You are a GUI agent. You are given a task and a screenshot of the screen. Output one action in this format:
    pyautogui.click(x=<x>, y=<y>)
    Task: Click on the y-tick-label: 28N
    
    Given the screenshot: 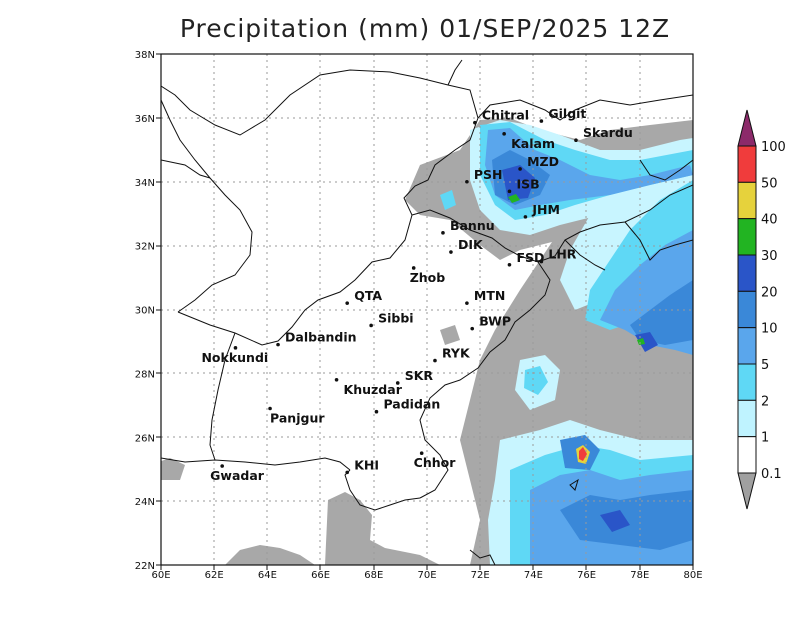 What is the action you would take?
    pyautogui.click(x=145, y=374)
    